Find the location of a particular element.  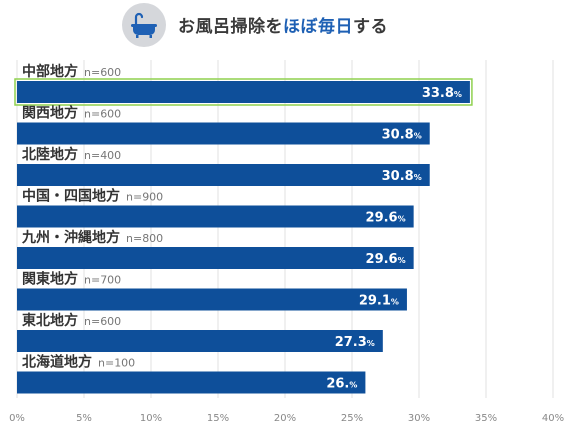

chart-header: お風呂掃除をほぼ毎日する is located at coordinates (290, 25).